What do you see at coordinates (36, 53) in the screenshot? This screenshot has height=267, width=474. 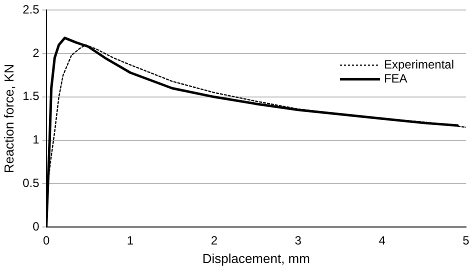 I see `y-tick-label: 2` at bounding box center [36, 53].